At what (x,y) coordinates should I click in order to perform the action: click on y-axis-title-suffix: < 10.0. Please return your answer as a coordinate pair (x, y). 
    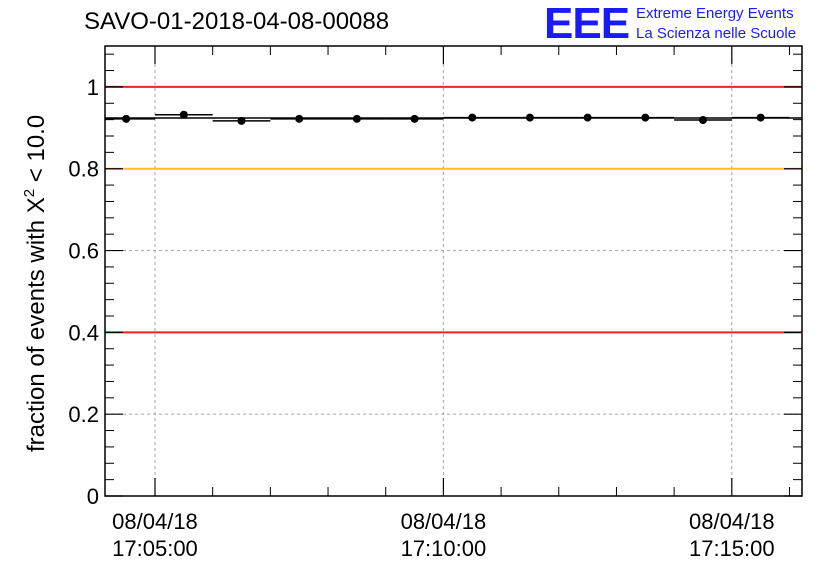
    Looking at the image, I should click on (36, 152).